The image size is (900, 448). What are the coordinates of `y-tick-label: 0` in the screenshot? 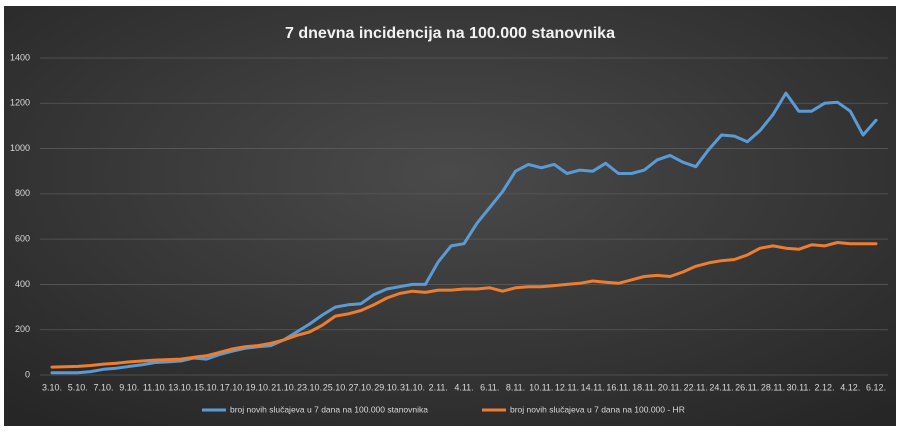 It's located at (27, 374).